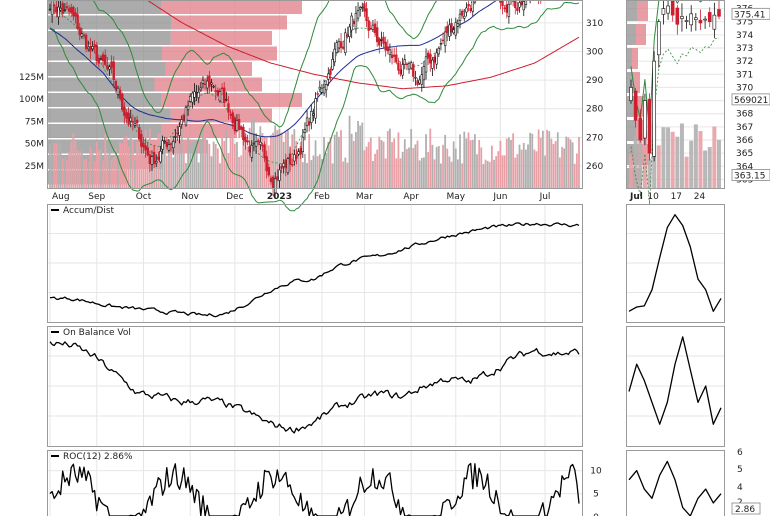 Image resolution: width=770 pixels, height=516 pixels. Describe the element at coordinates (744, 49) in the screenshot. I see `inset-price-tick-label: 373` at that location.